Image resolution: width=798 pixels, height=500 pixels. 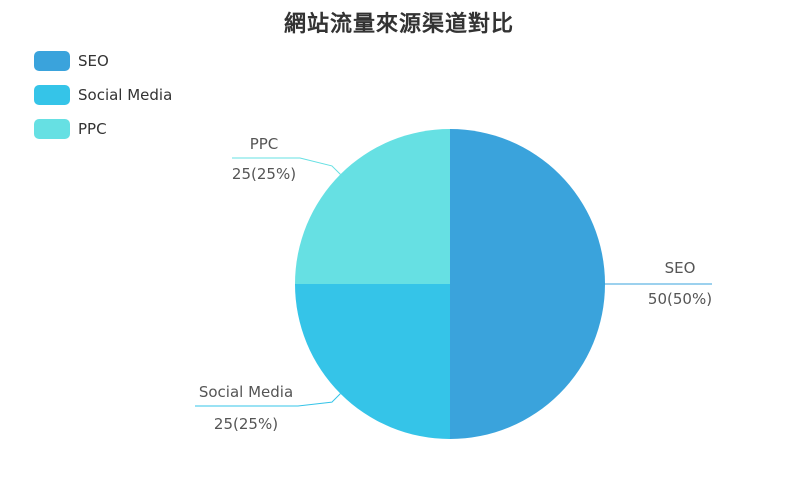 I want to click on pie-slice-seo, so click(x=527, y=284).